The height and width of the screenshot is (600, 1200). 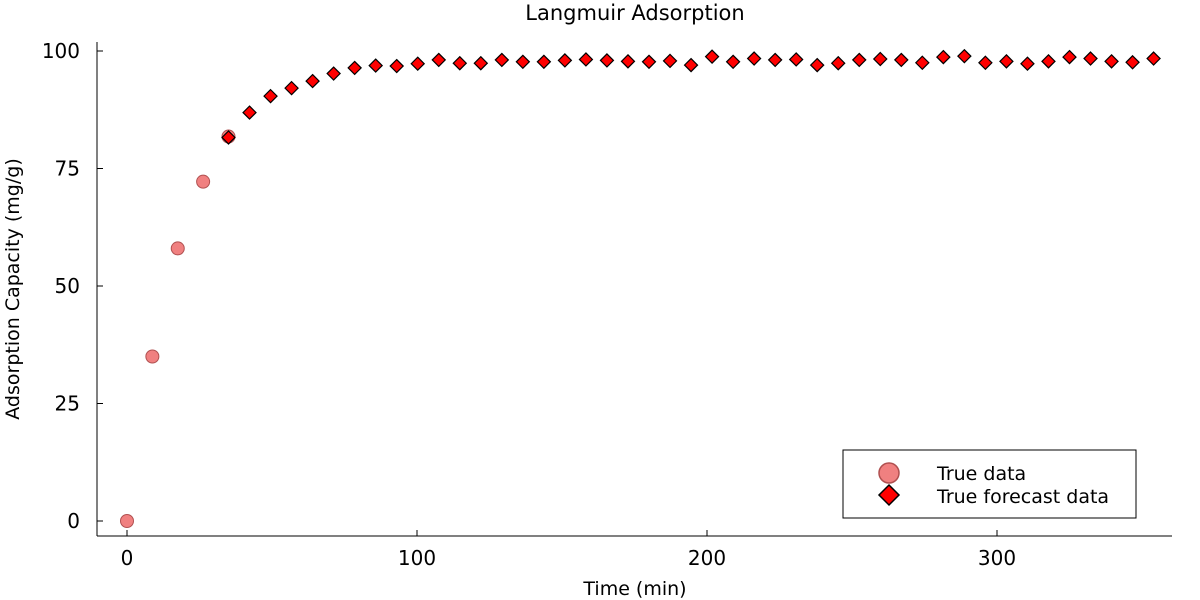 I want to click on legend-forecast-label: True forecast data, so click(x=1022, y=497).